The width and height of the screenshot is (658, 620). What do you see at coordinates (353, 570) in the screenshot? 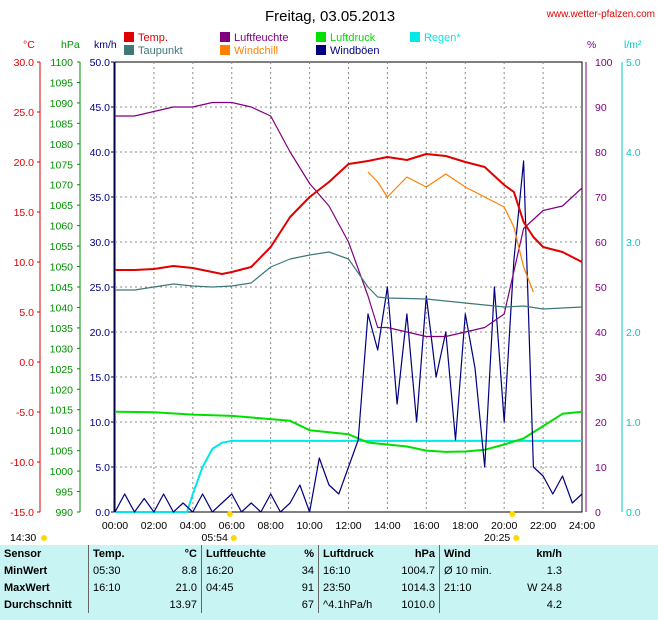
I see `summary-cell: 16:10` at bounding box center [353, 570].